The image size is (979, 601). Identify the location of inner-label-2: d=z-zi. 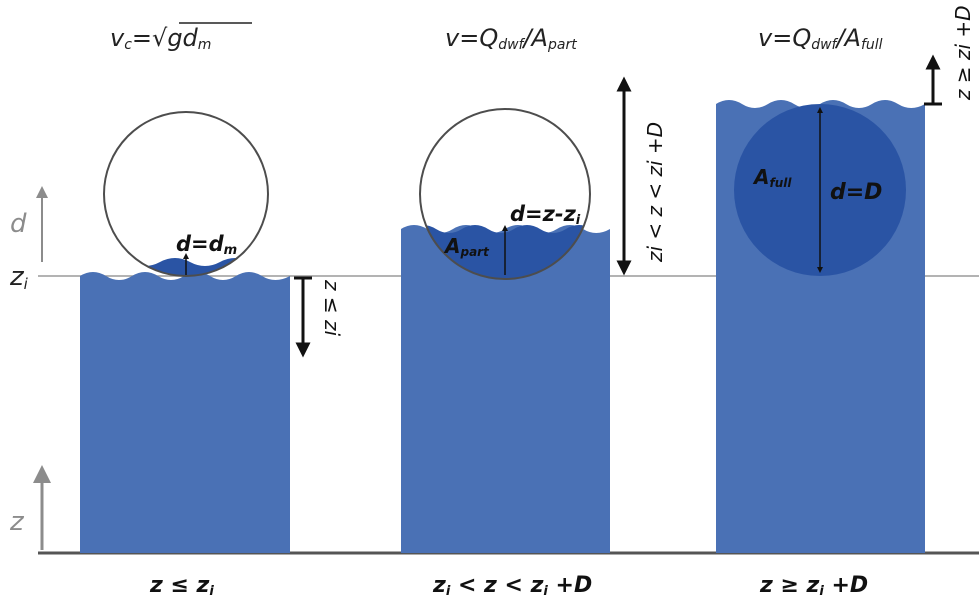
(545, 215).